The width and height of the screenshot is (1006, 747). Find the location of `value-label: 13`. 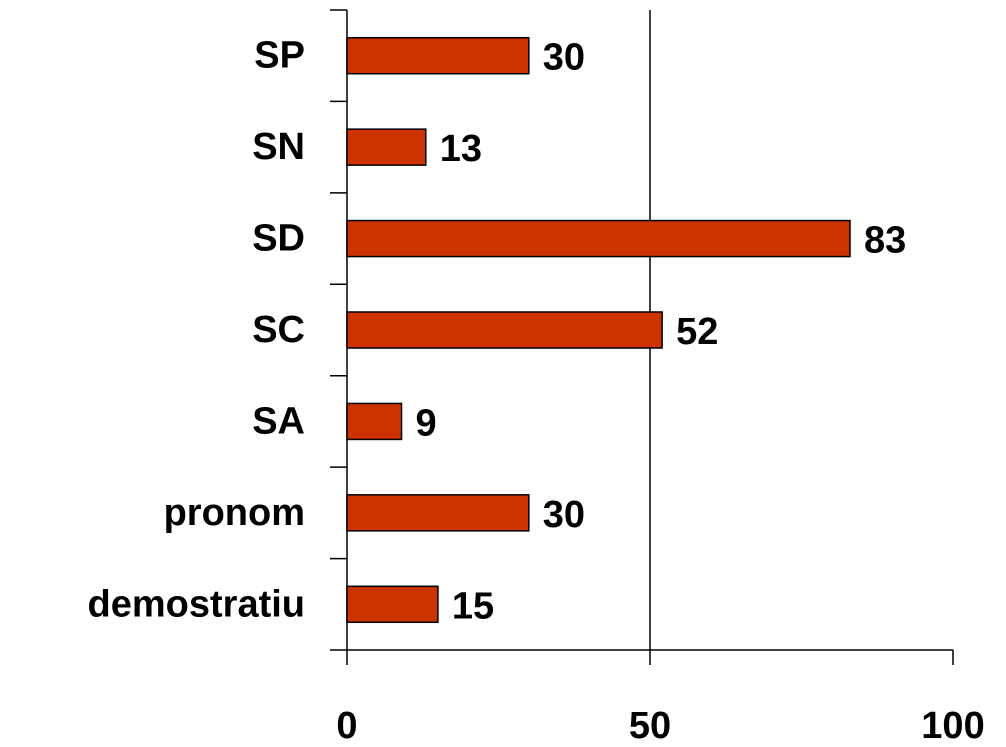

value-label: 13 is located at coordinates (461, 149).